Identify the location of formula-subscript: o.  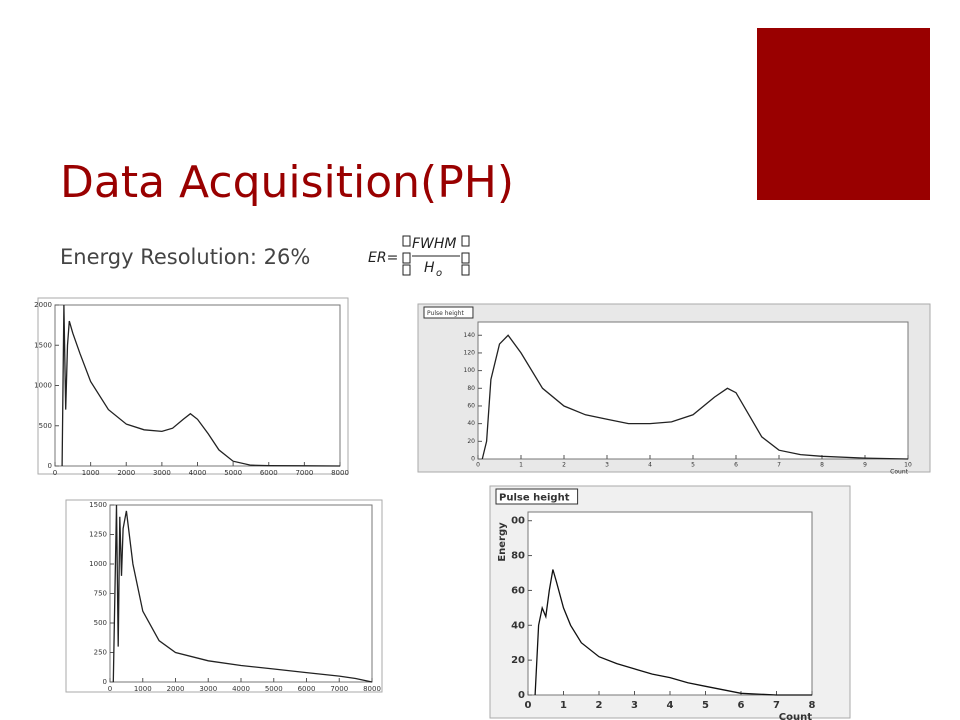
(439, 273).